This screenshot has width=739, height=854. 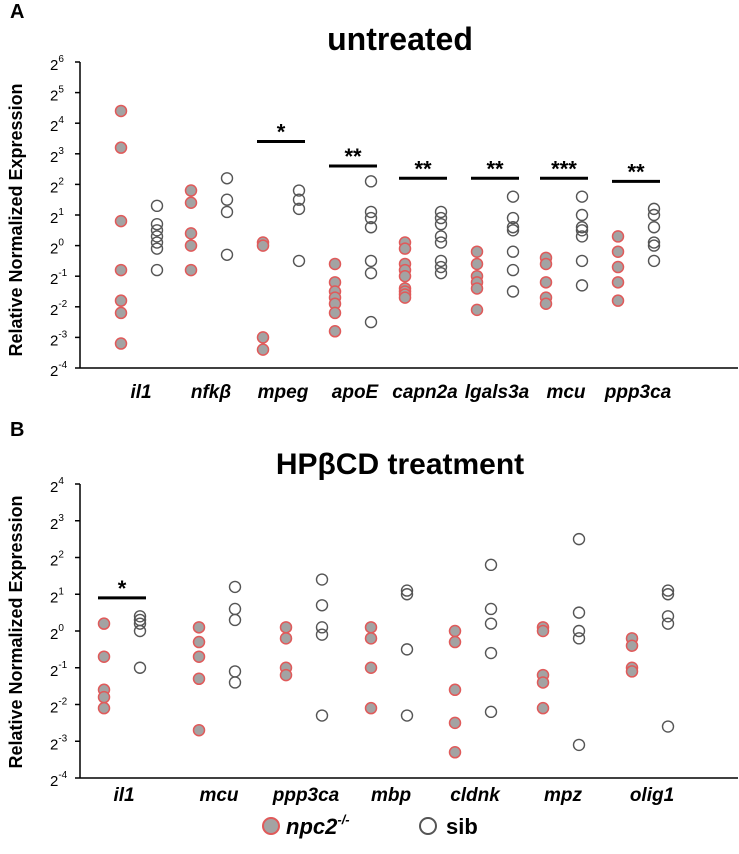 I want to click on y-axis-label: Relative Normalized Expression, so click(x=16, y=631).